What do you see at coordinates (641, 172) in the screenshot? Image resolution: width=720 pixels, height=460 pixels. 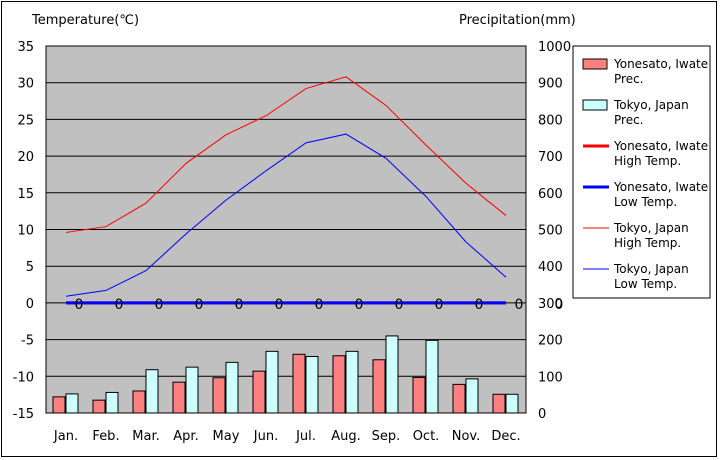 I see `legend` at bounding box center [641, 172].